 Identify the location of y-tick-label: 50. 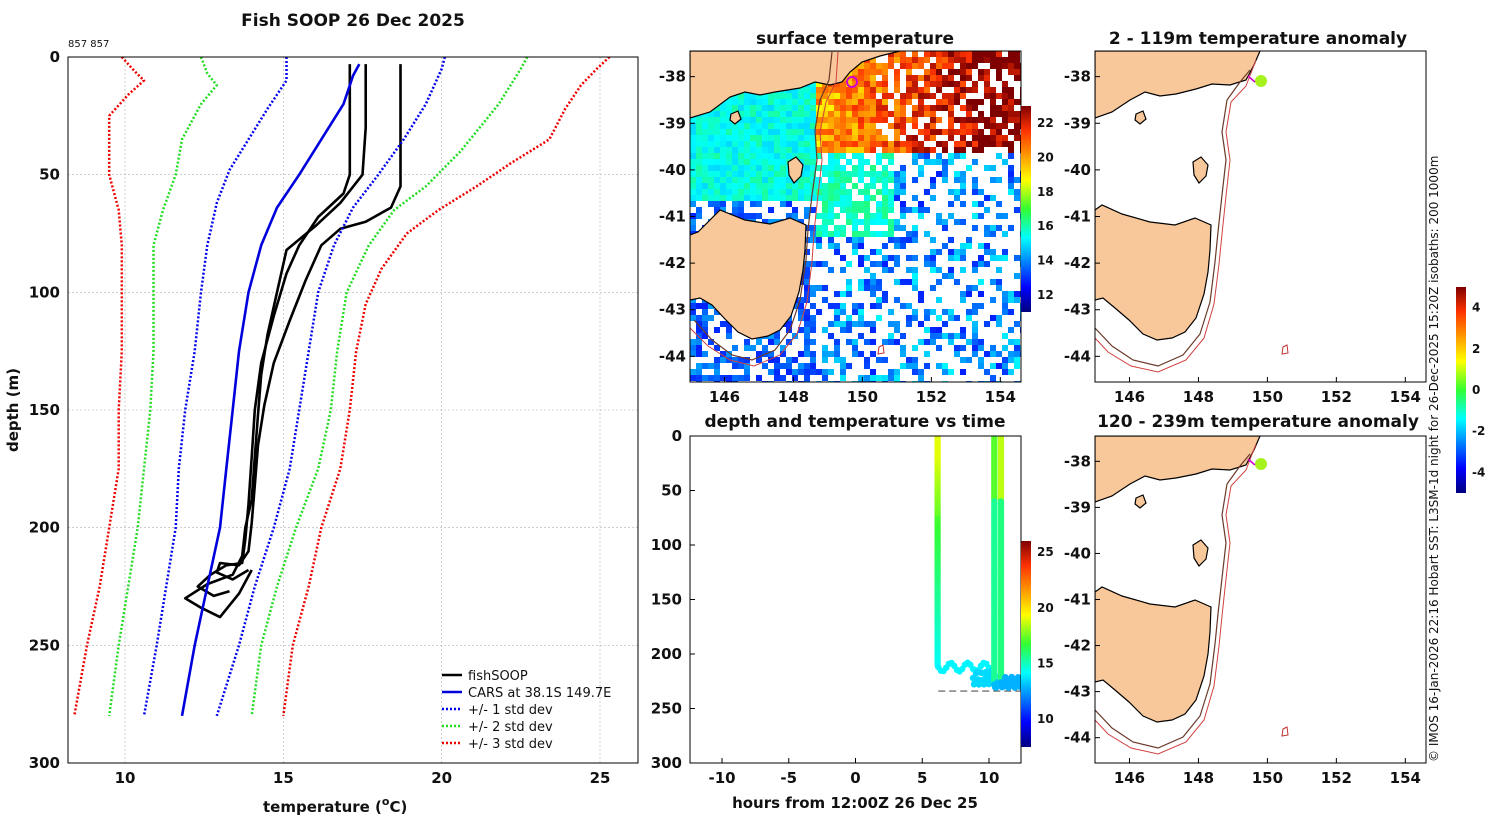
(671, 491).